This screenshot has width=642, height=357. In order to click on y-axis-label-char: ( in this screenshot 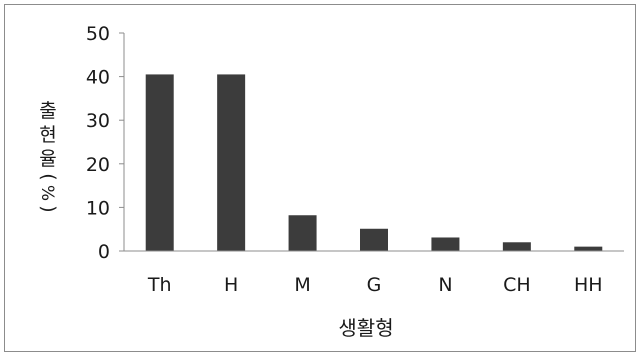, I will do `click(49, 176)`.